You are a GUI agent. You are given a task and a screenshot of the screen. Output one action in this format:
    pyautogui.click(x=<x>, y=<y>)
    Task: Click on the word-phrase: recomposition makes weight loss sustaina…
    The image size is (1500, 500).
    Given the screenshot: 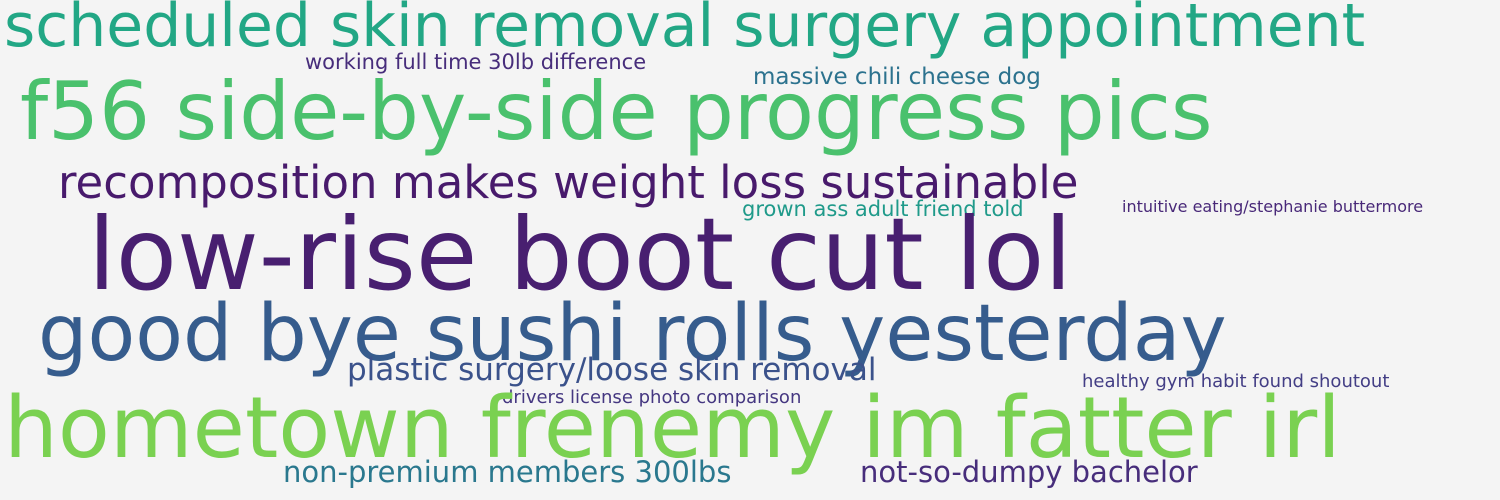 What is the action you would take?
    pyautogui.click(x=568, y=182)
    